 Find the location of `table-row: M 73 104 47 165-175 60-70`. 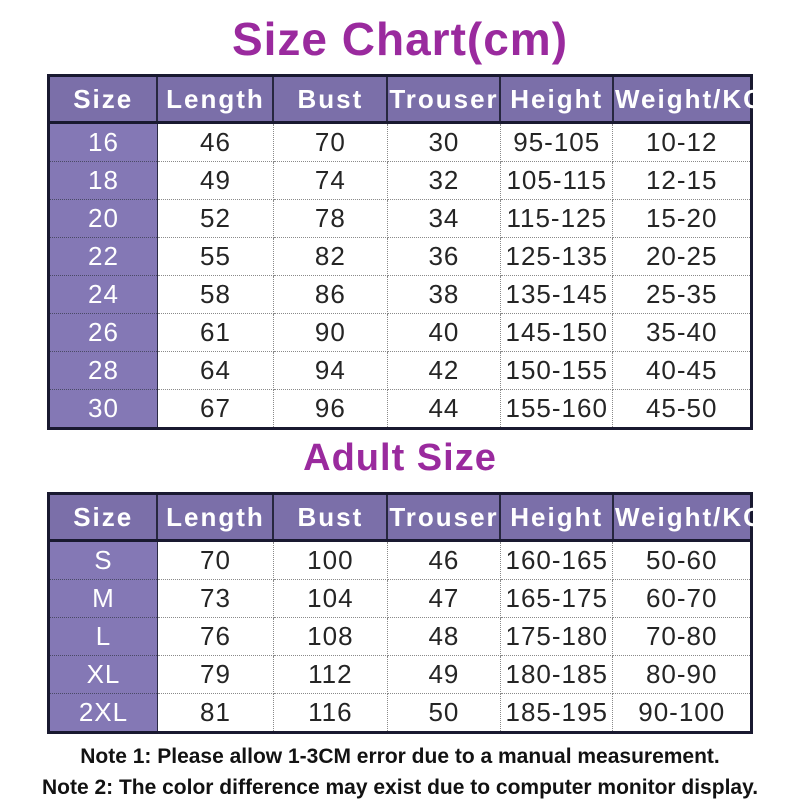

table-row: M 73 104 47 165-175 60-70 is located at coordinates (400, 598).